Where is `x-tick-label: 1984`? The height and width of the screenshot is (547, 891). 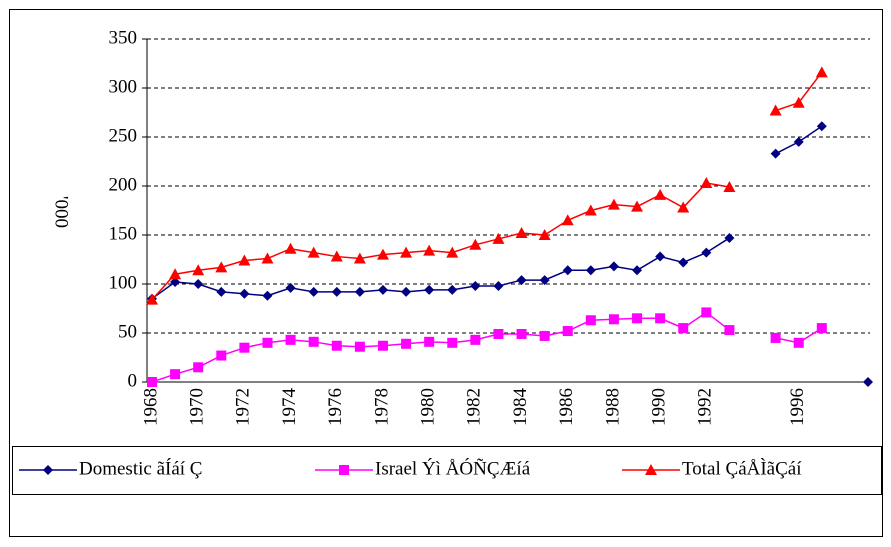 x-tick-label: 1984 is located at coordinates (520, 407).